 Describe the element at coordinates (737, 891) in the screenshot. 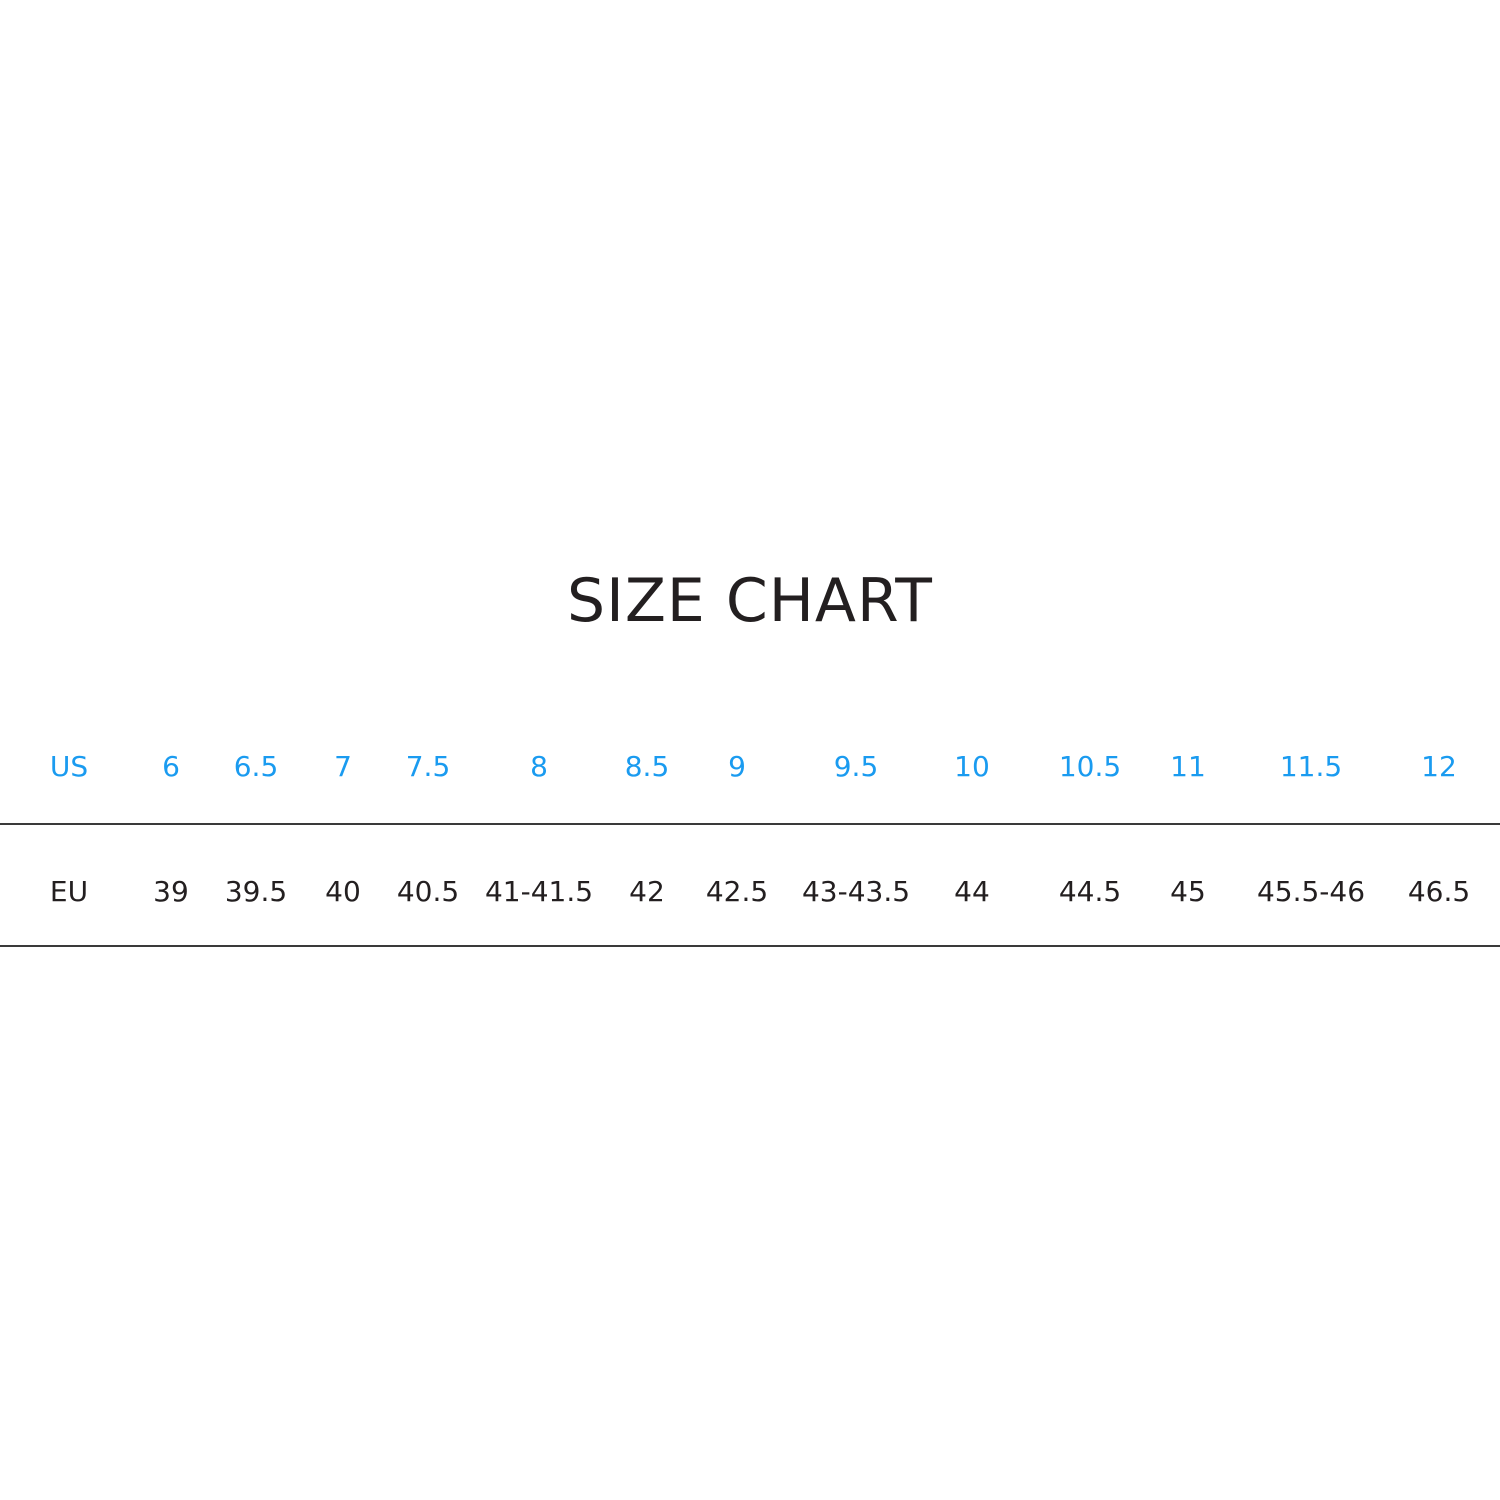

I see `size-cell: 42.5` at that location.